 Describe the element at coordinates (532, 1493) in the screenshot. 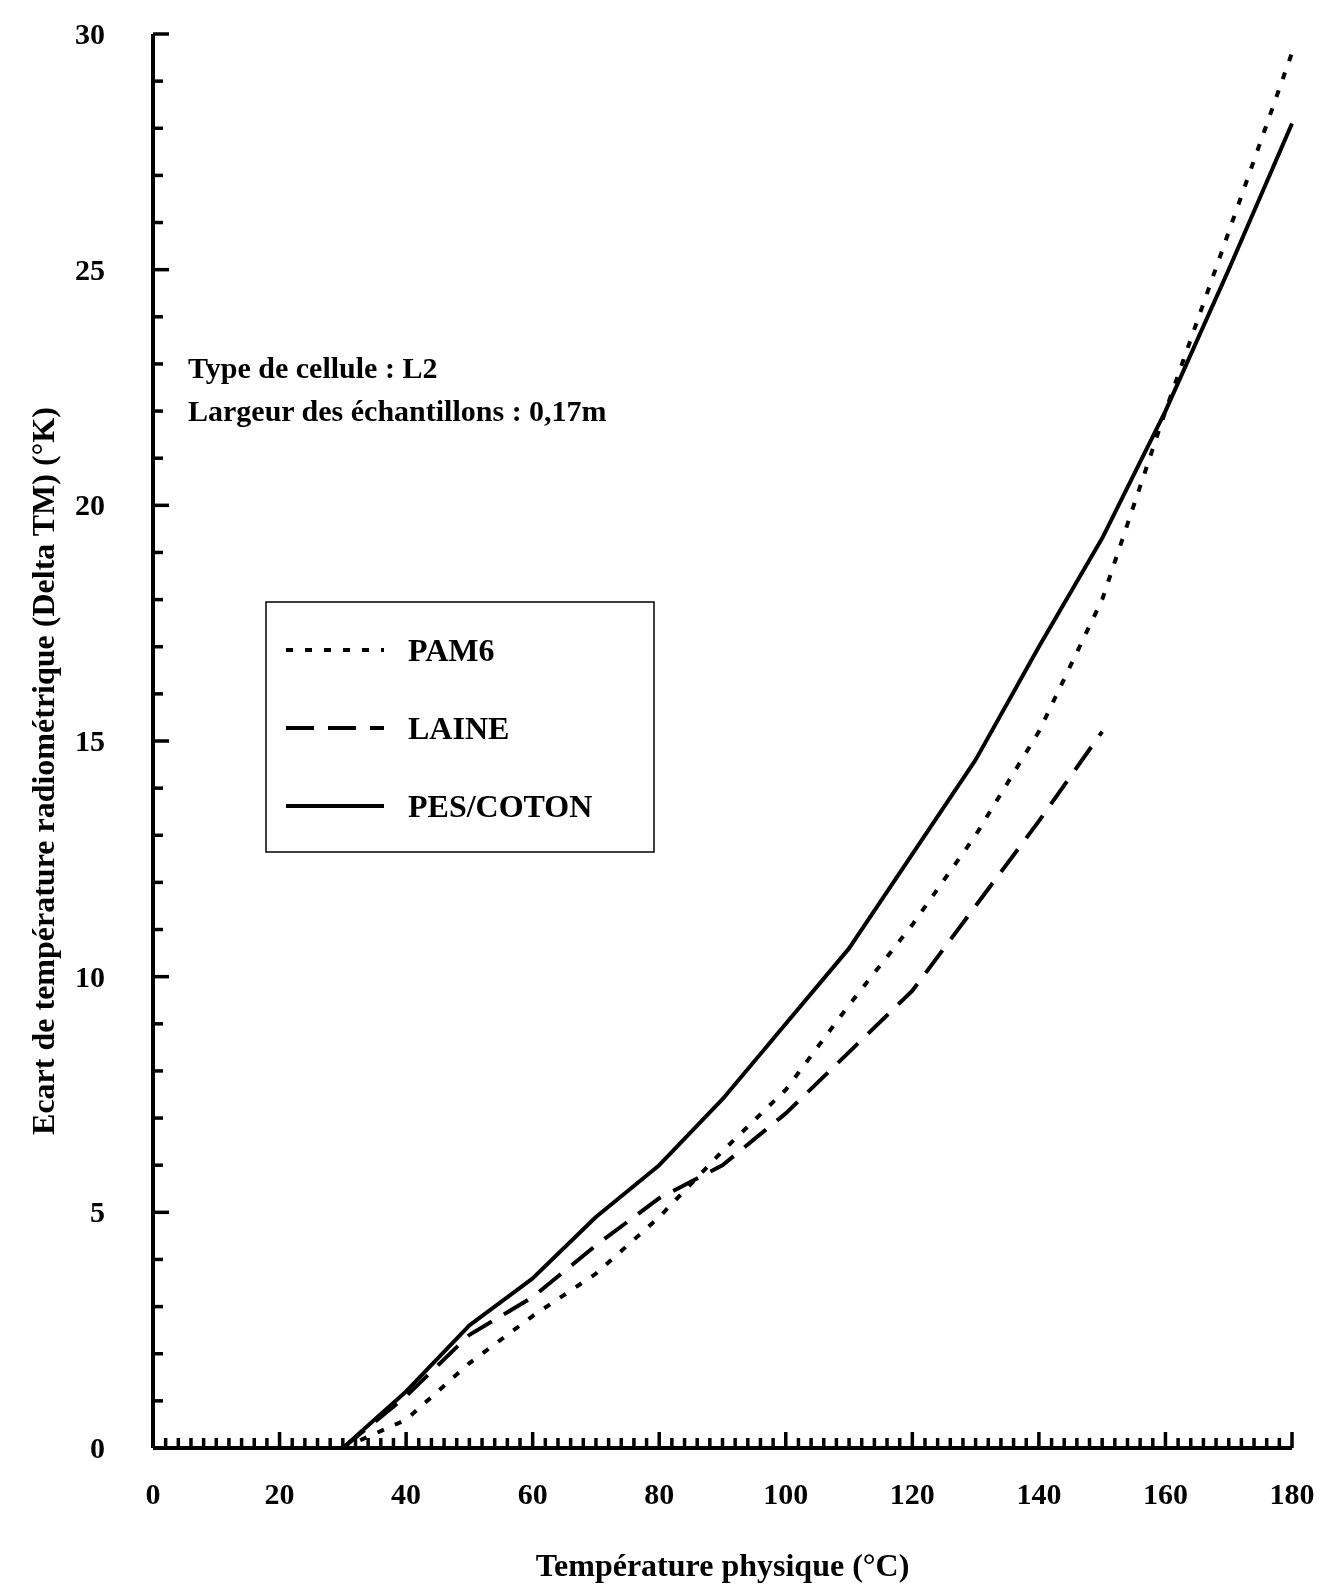

I see `x-tick-label: 60` at that location.